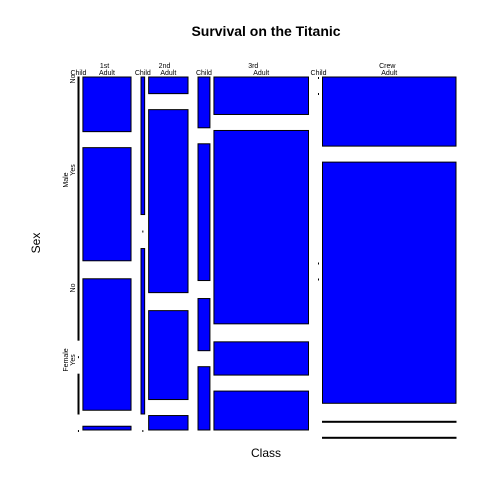  I want to click on tile-crew-adult-male-yes, so click(389, 111).